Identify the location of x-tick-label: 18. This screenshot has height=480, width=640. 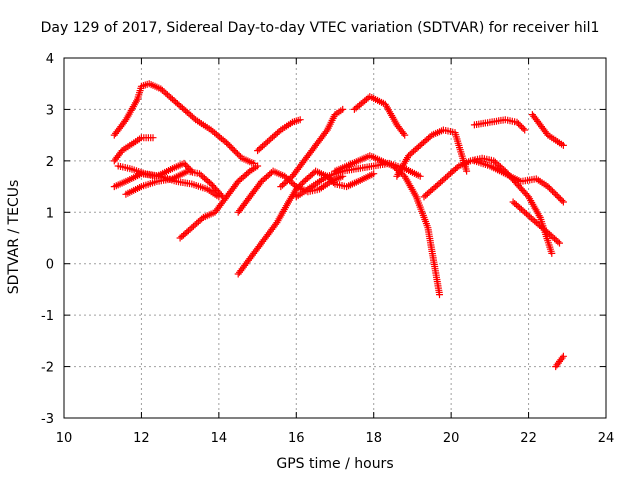
(373, 438).